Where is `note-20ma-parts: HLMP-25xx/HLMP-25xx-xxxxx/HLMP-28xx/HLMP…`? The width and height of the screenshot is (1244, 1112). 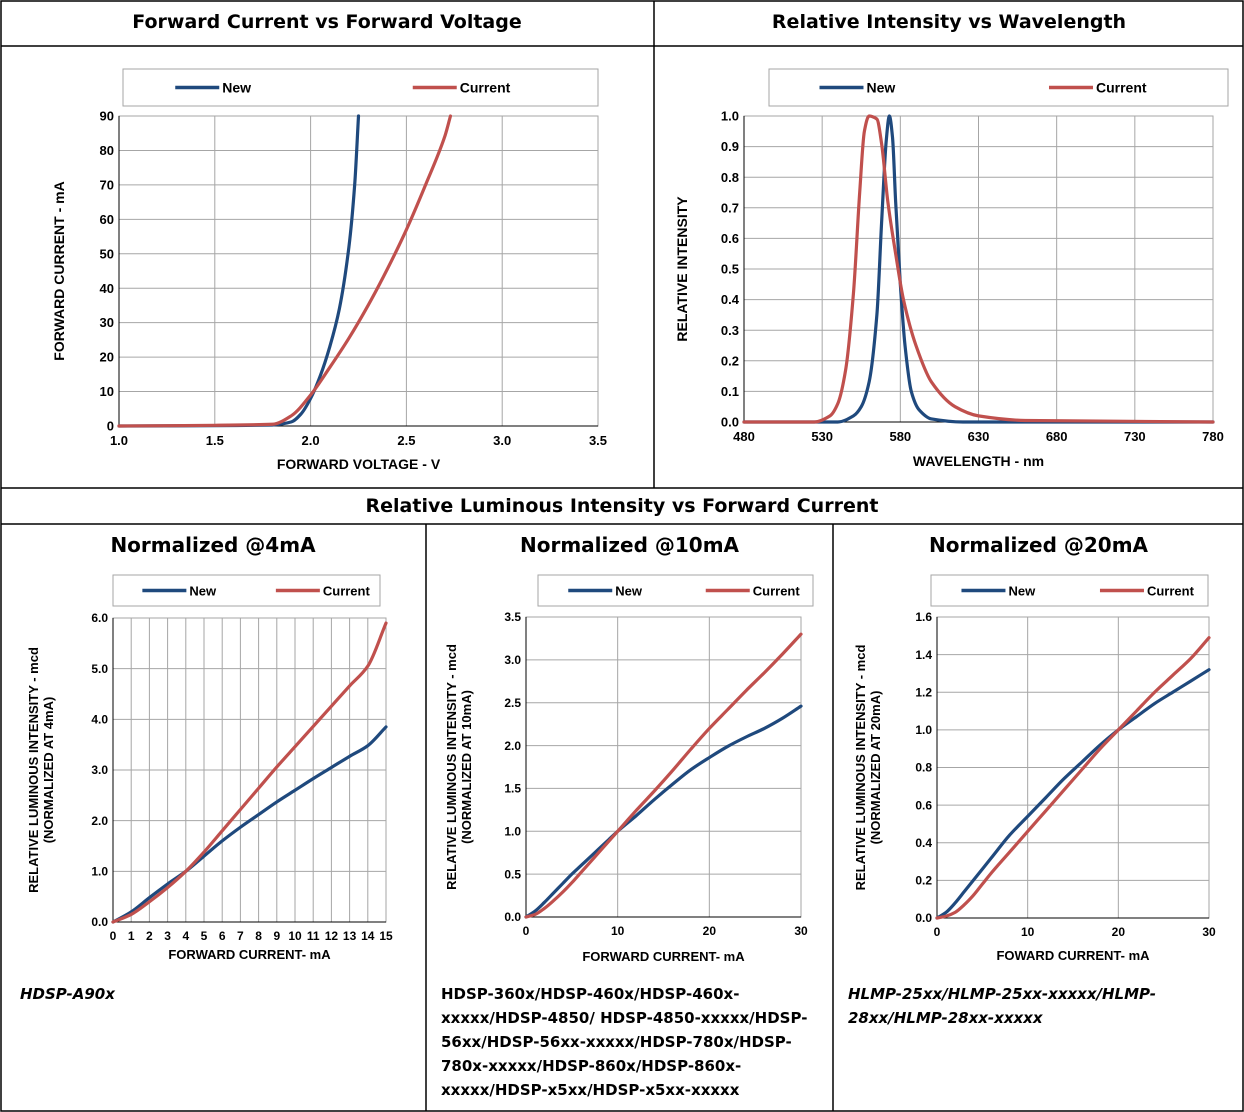 note-20ma-parts: HLMP-25xx/HLMP-25xx-xxxxx/HLMP-28xx/HLMP… is located at coordinates (1002, 1006).